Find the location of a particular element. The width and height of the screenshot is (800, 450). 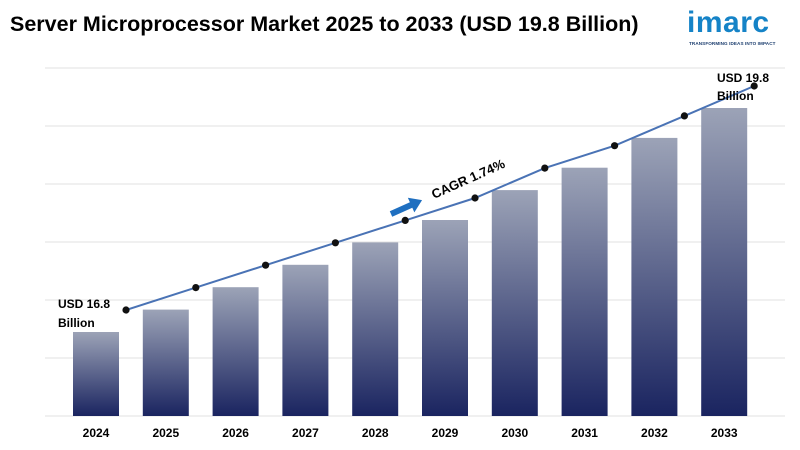

bar-2030 is located at coordinates (514, 303).